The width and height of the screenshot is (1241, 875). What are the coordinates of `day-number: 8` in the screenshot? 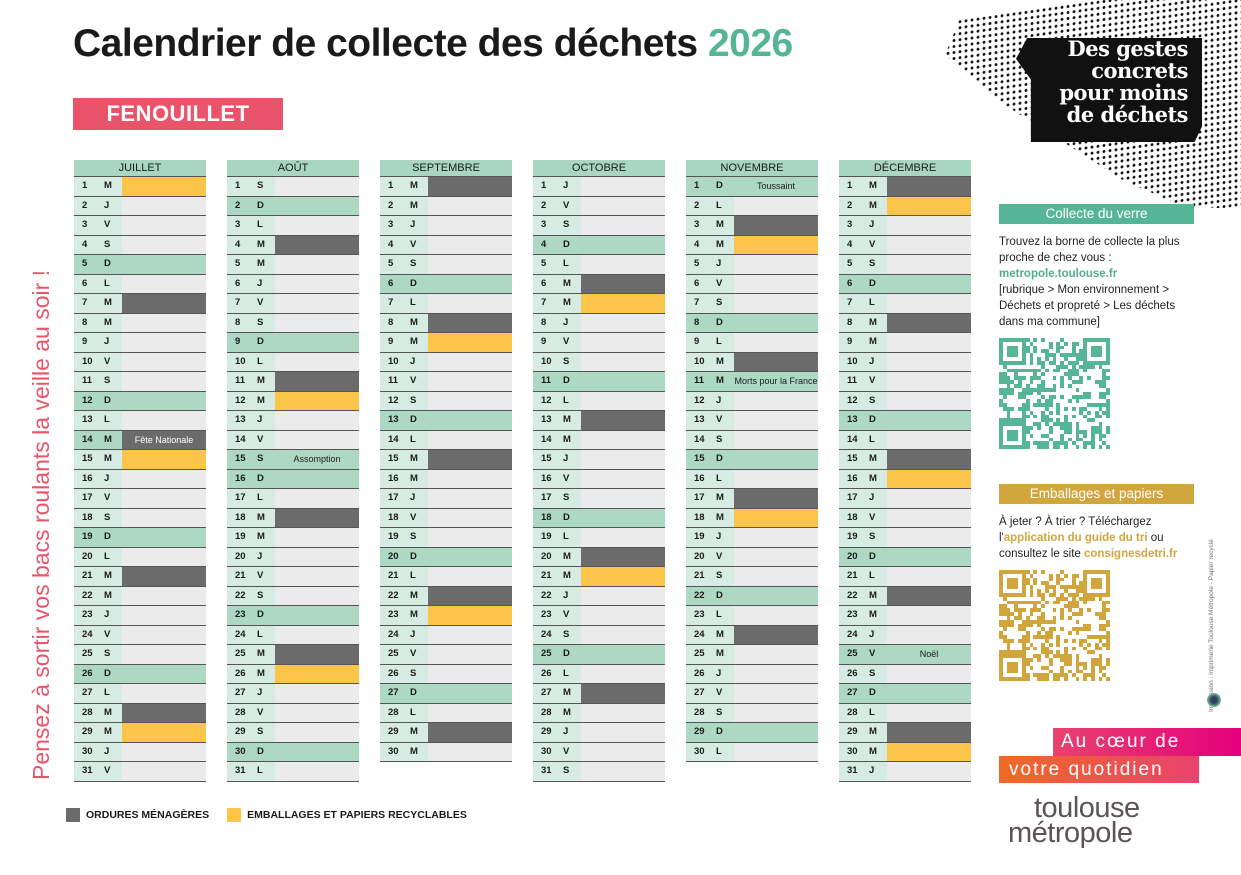 It's located at (239, 322).